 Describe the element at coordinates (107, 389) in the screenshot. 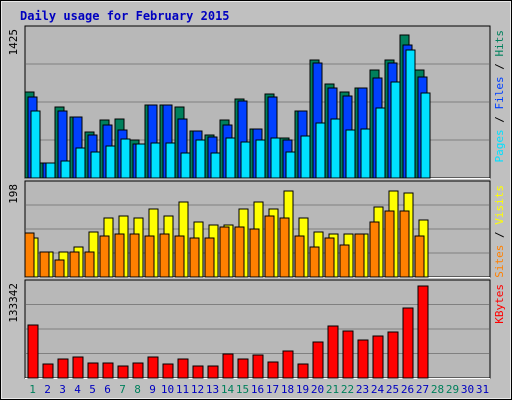

I see `day-label-6: 6` at that location.